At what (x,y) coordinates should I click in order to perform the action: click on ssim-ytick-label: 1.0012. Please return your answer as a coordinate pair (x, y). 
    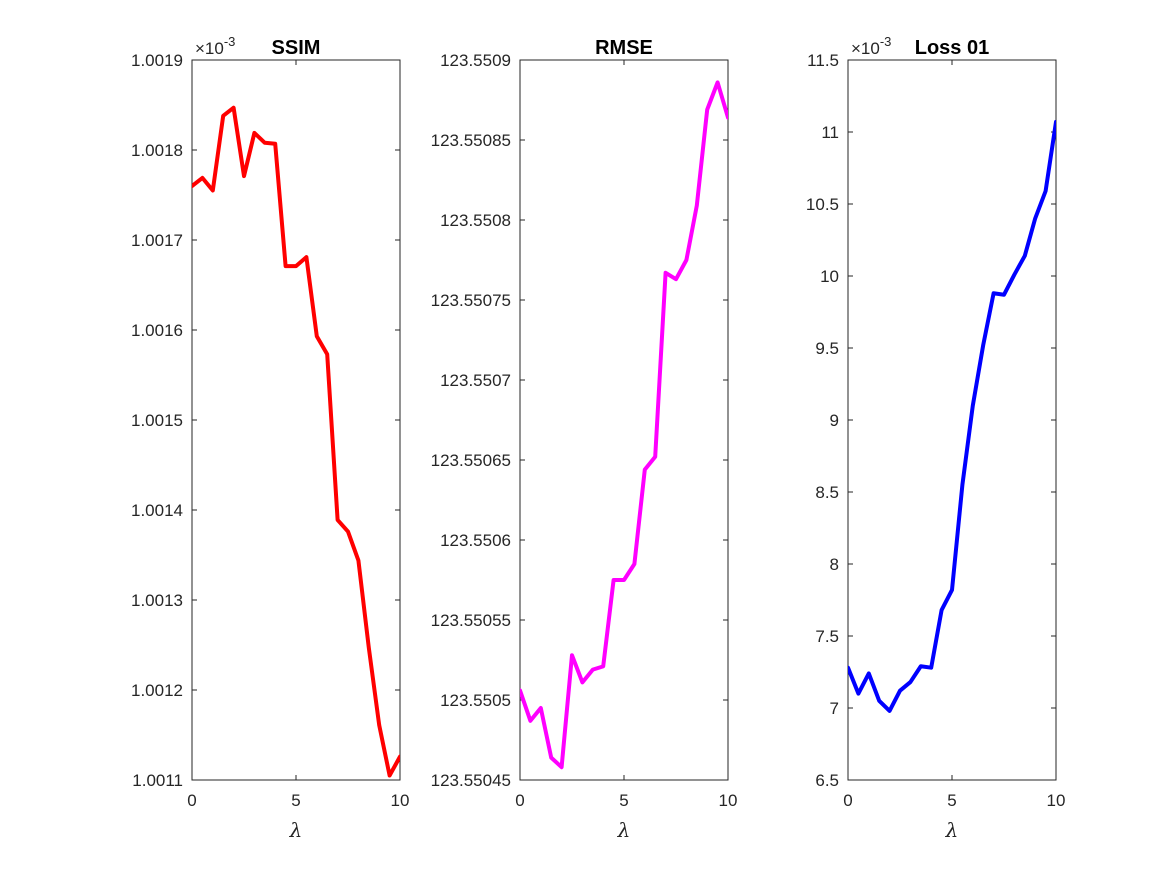
    Looking at the image, I should click on (157, 690).